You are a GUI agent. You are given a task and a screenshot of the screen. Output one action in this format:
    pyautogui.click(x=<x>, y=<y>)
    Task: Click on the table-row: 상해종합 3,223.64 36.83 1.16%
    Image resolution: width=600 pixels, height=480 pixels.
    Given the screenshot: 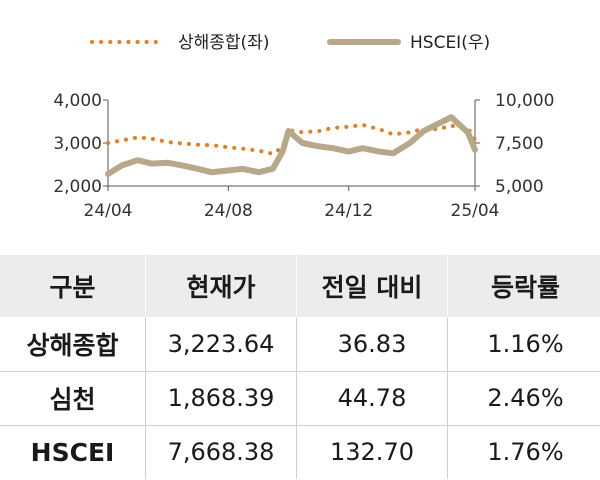 What is the action you would take?
    pyautogui.click(x=300, y=344)
    